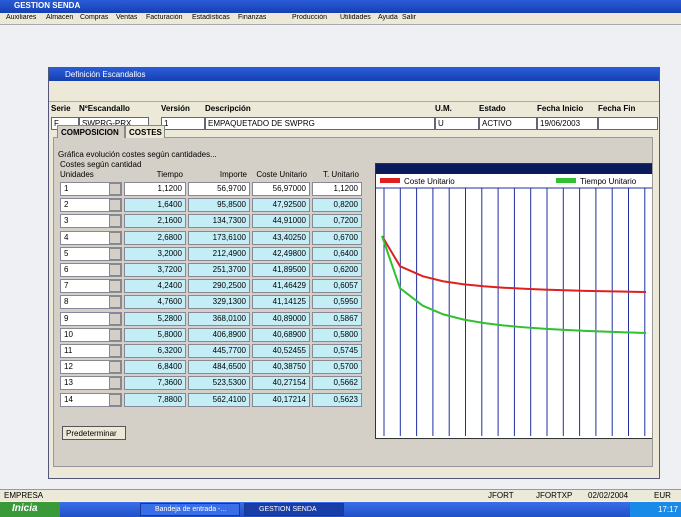 The width and height of the screenshot is (681, 517). I want to click on table-cell: 6, so click(91, 270).